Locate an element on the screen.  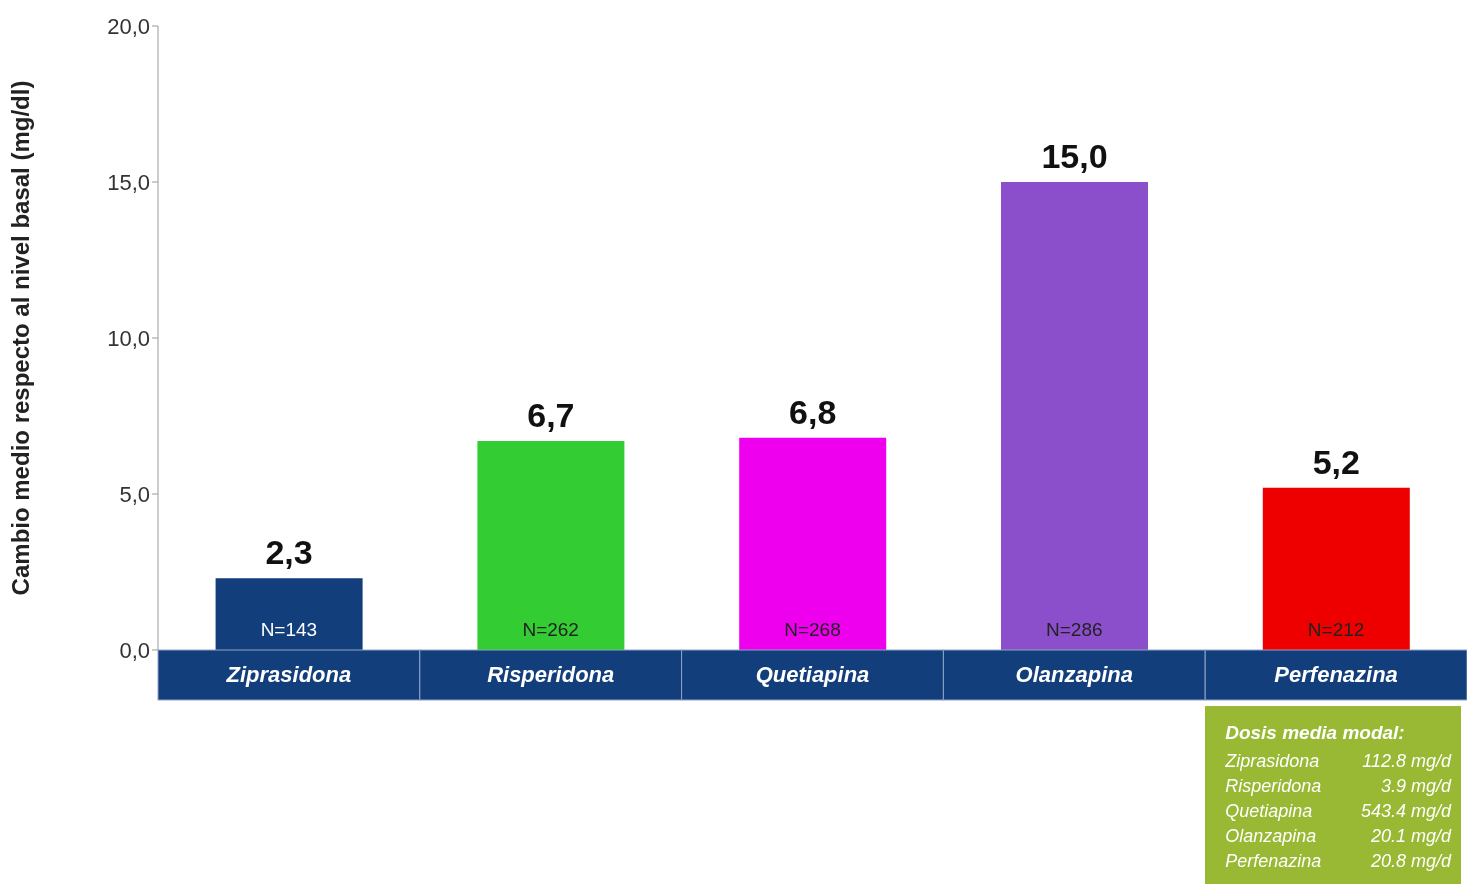
annotation: N=143 is located at coordinates (289, 629).